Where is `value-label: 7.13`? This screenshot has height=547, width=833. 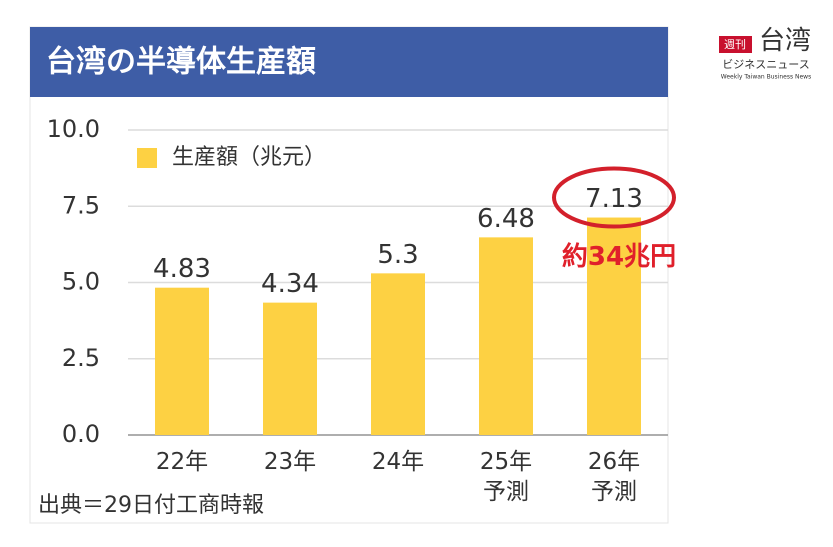 value-label: 7.13 is located at coordinates (614, 199).